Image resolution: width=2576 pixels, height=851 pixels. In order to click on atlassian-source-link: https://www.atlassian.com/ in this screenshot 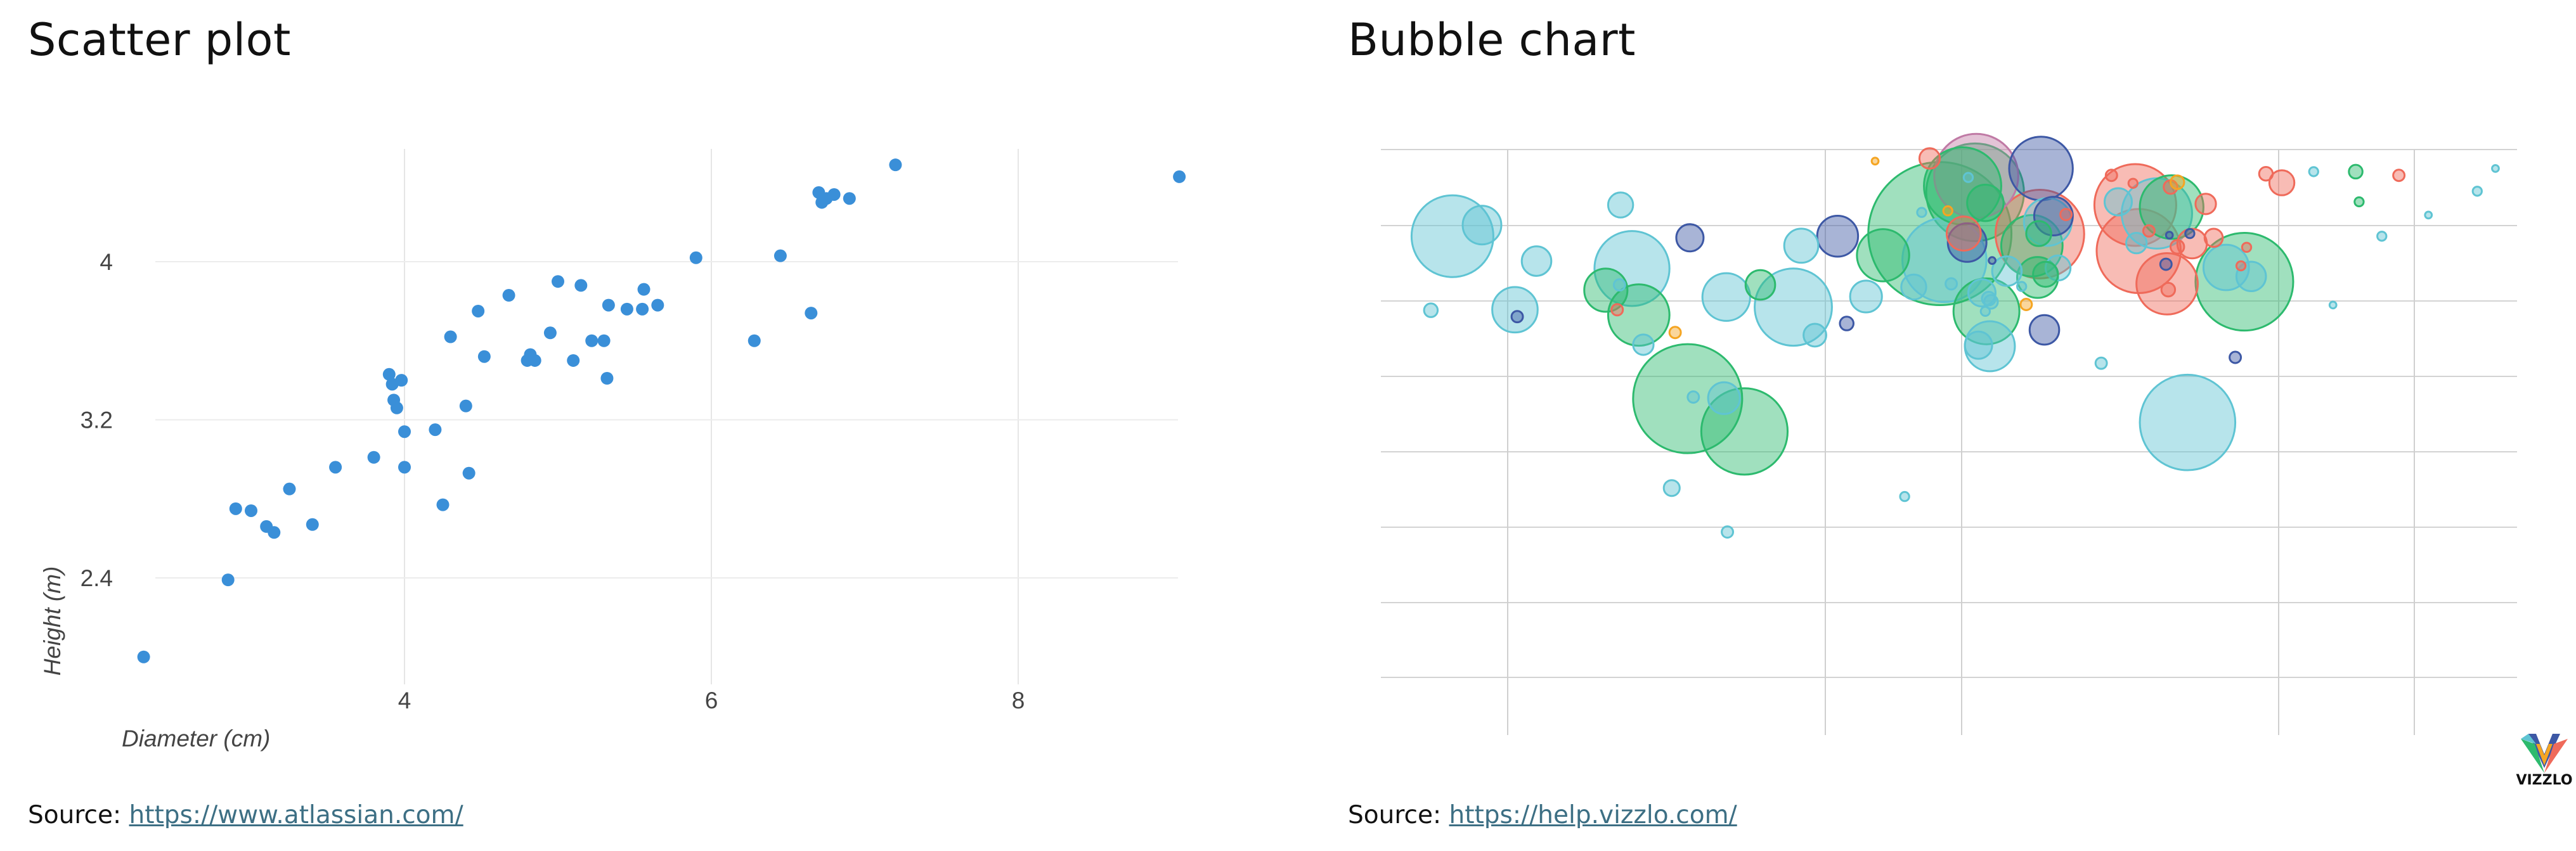, I will do `click(296, 815)`.